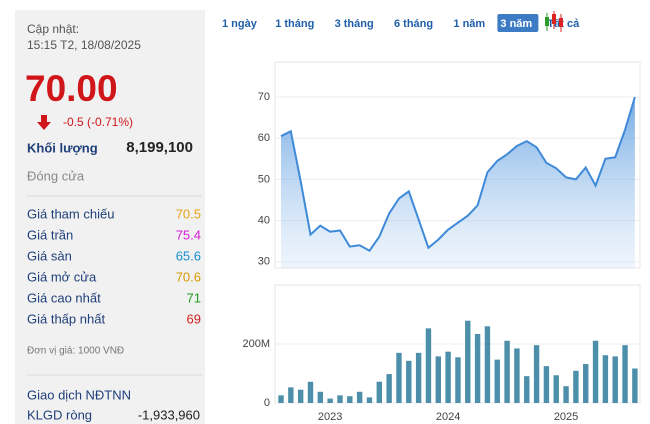  I want to click on y-tick-label: 0, so click(267, 403).